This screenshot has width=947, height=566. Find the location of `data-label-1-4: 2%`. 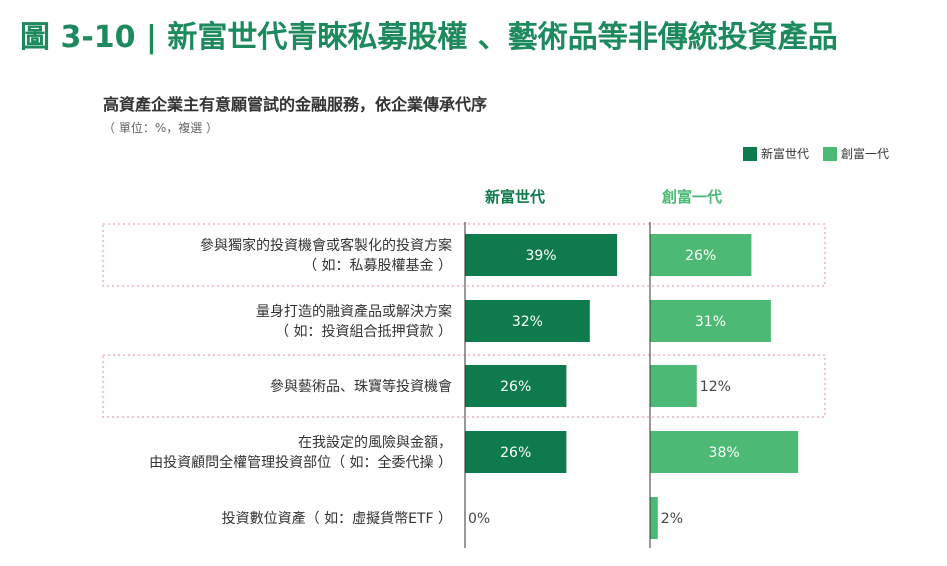

data-label-1-4: 2% is located at coordinates (672, 519).